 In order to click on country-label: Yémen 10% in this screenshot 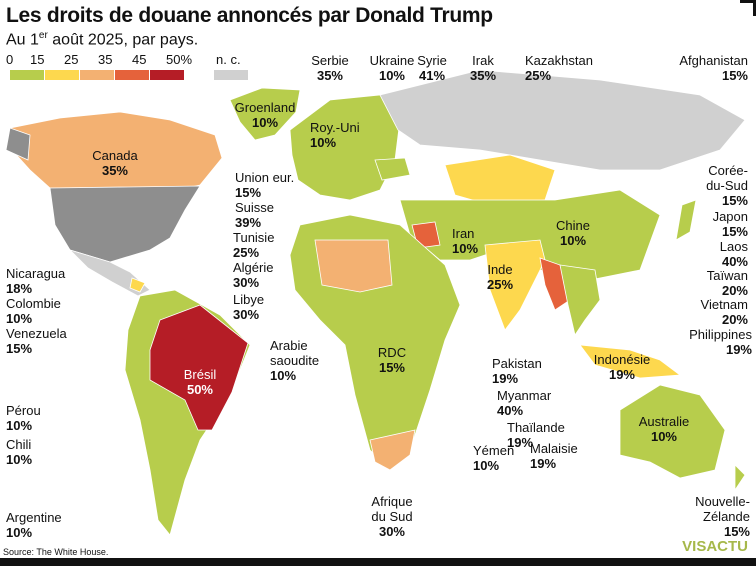, I will do `click(493, 458)`.